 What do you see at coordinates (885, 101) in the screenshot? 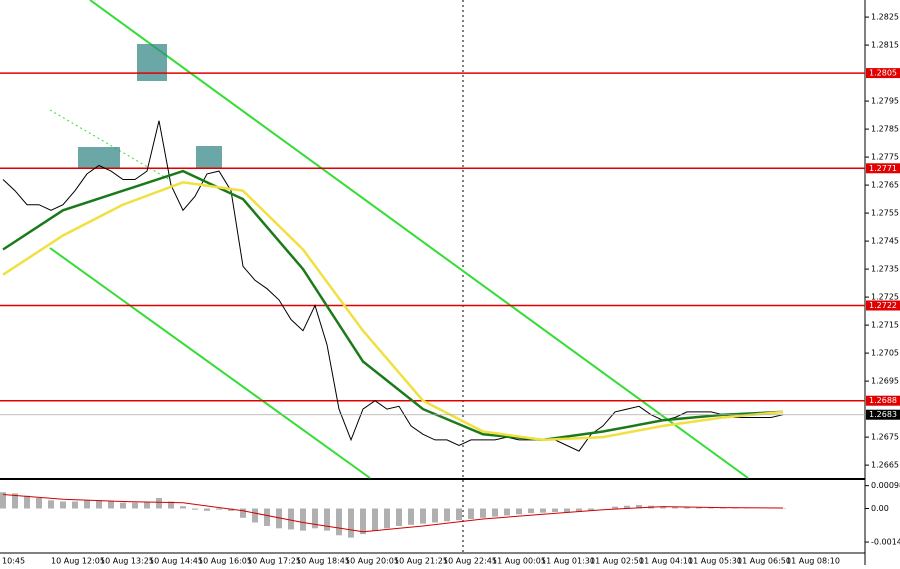
I see `y-tick-label: 1.2795` at bounding box center [885, 101].